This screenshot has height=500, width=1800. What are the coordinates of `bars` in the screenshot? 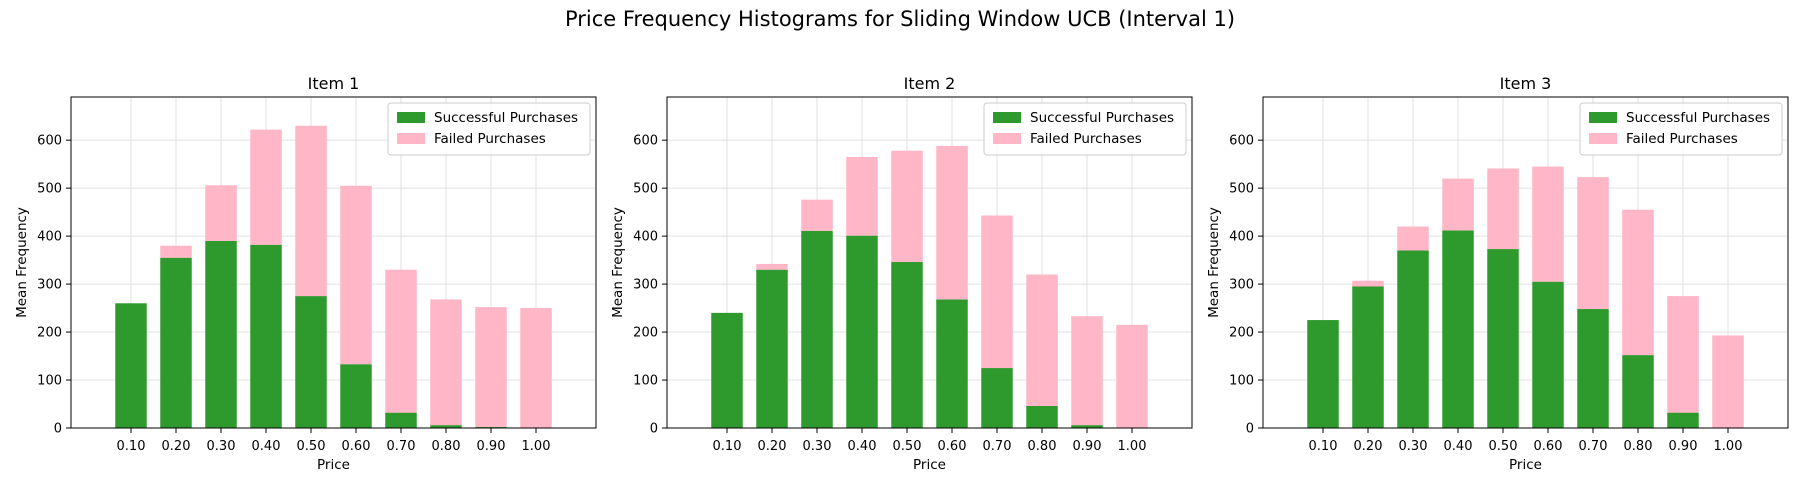 It's located at (929, 286).